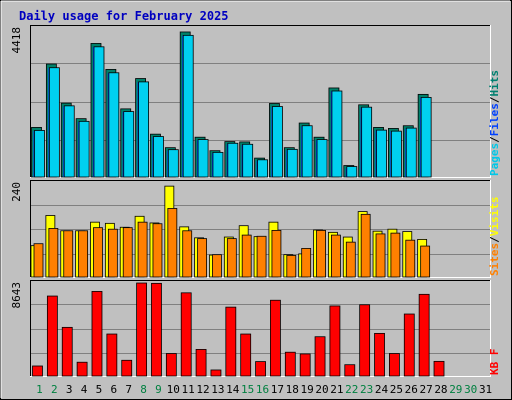 This screenshot has width=512, height=400. What do you see at coordinates (494, 83) in the screenshot?
I see `legend-entry: Hits` at bounding box center [494, 83].